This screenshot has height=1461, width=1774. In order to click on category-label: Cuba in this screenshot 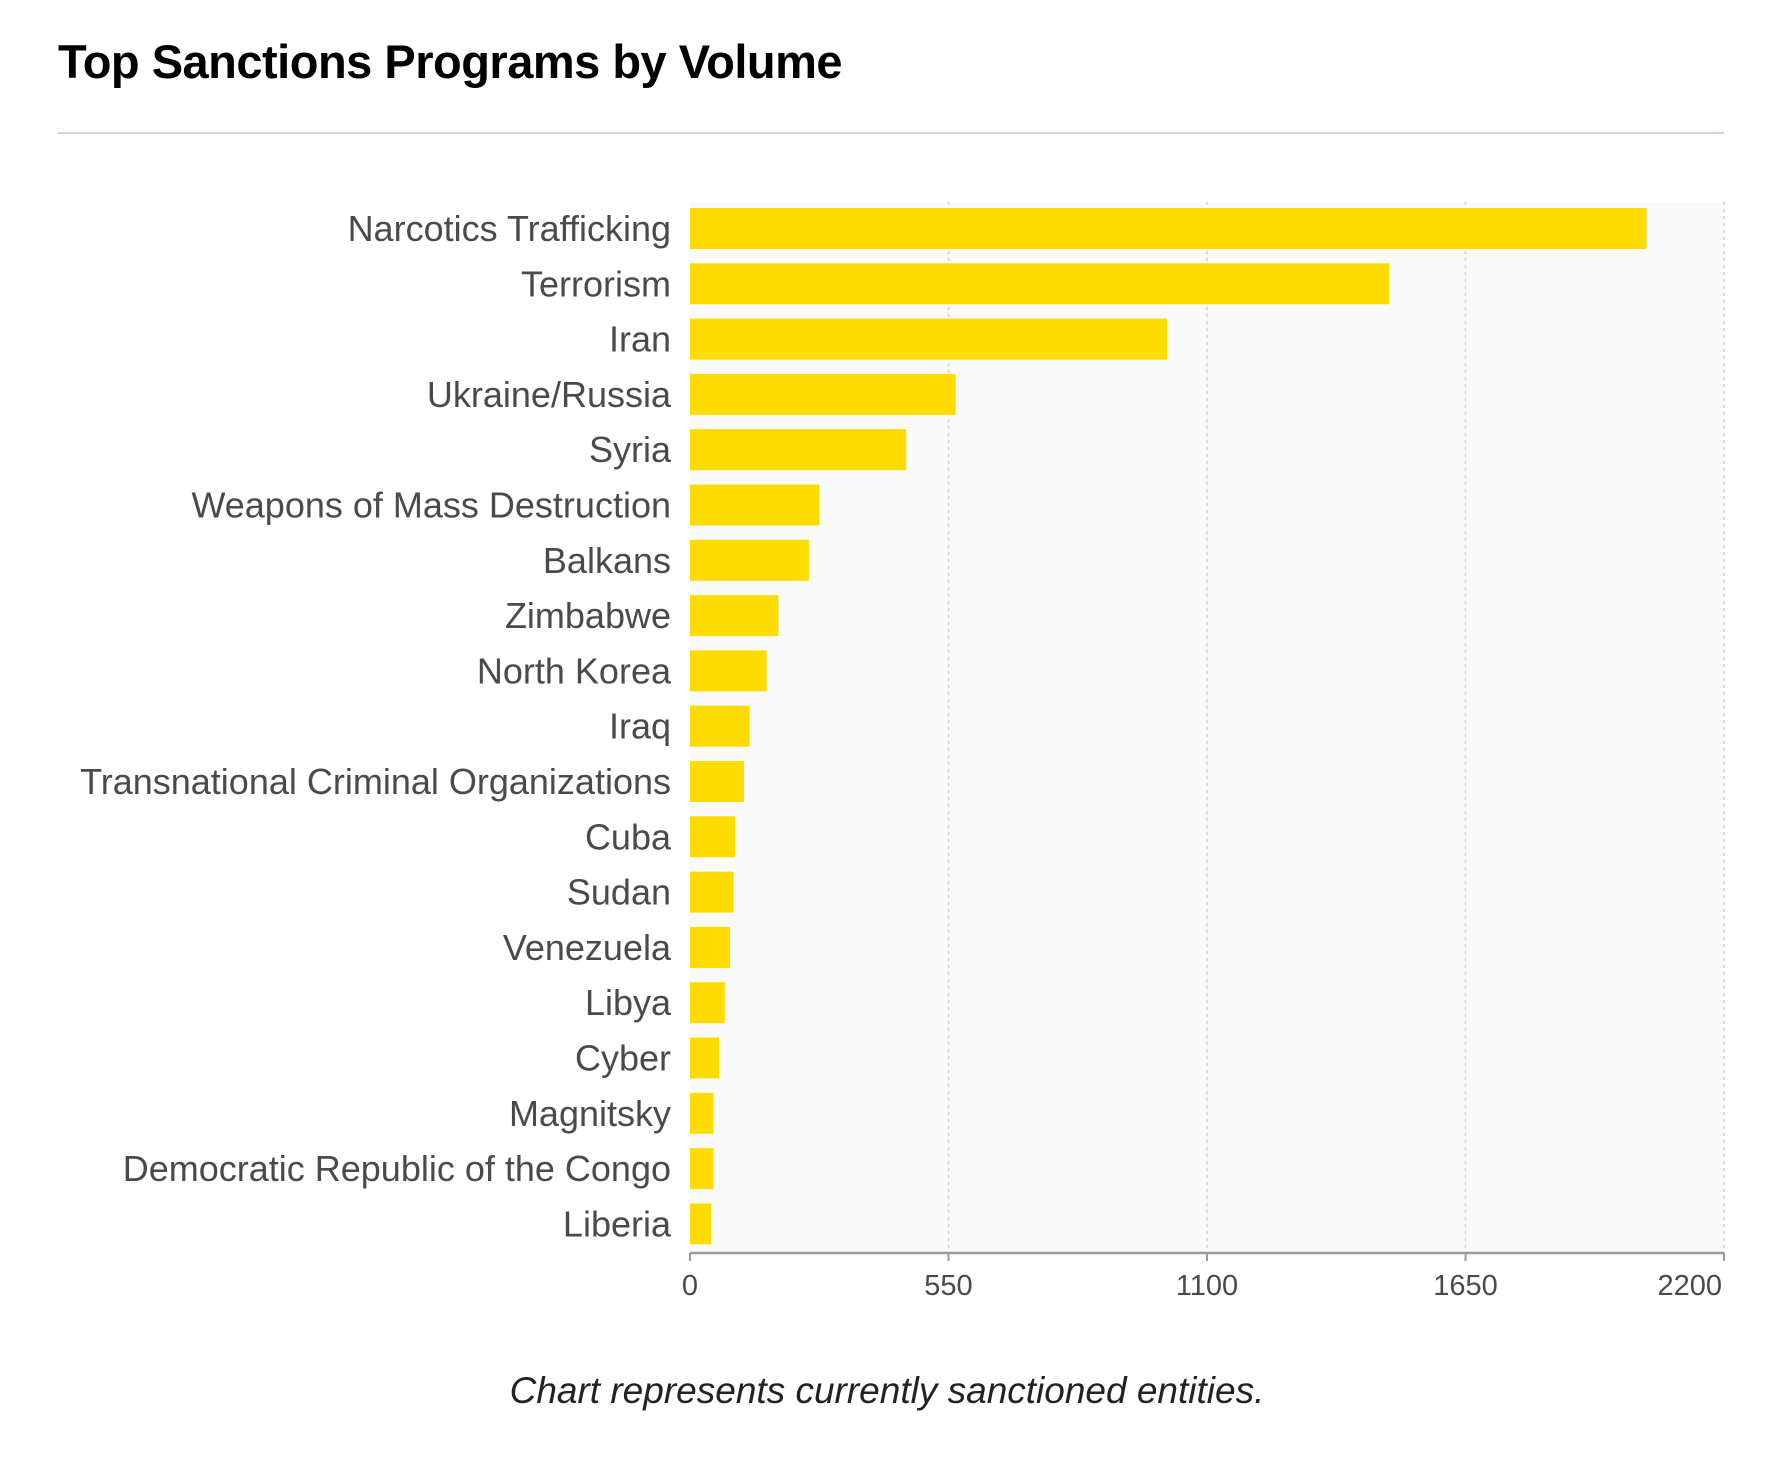, I will do `click(628, 836)`.